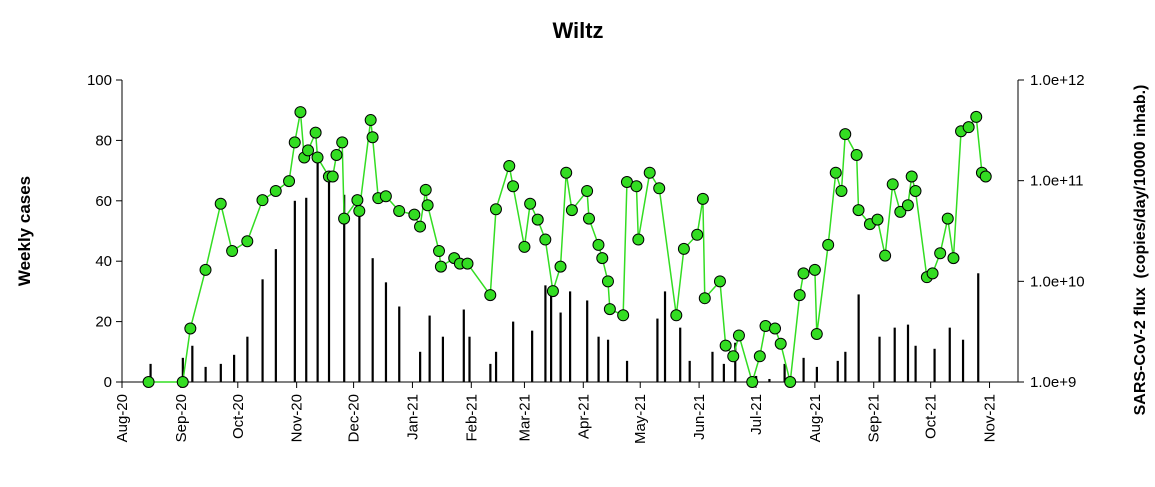  What do you see at coordinates (238, 416) in the screenshot?
I see `x-tick-label: Oct-20` at bounding box center [238, 416].